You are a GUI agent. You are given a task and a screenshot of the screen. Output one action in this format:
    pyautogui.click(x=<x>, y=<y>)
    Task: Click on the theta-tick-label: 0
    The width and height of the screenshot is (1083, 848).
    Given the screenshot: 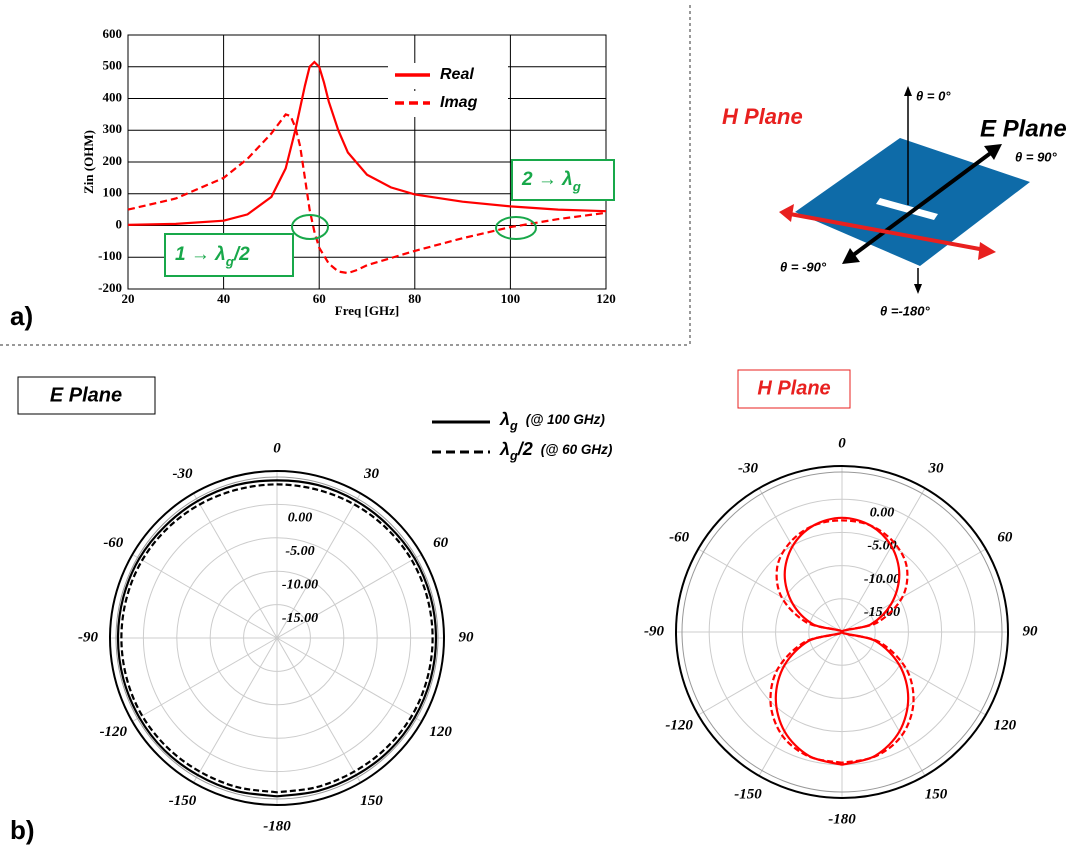 What is the action you would take?
    pyautogui.click(x=842, y=443)
    